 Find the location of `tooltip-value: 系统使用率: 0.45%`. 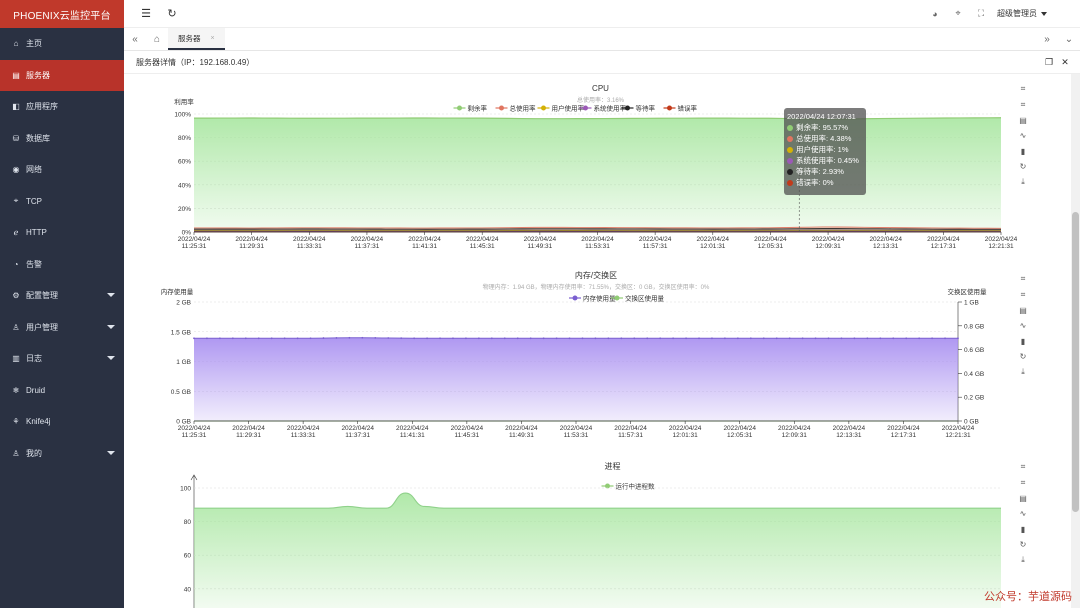

tooltip-value: 系统使用率: 0.45% is located at coordinates (827, 160).